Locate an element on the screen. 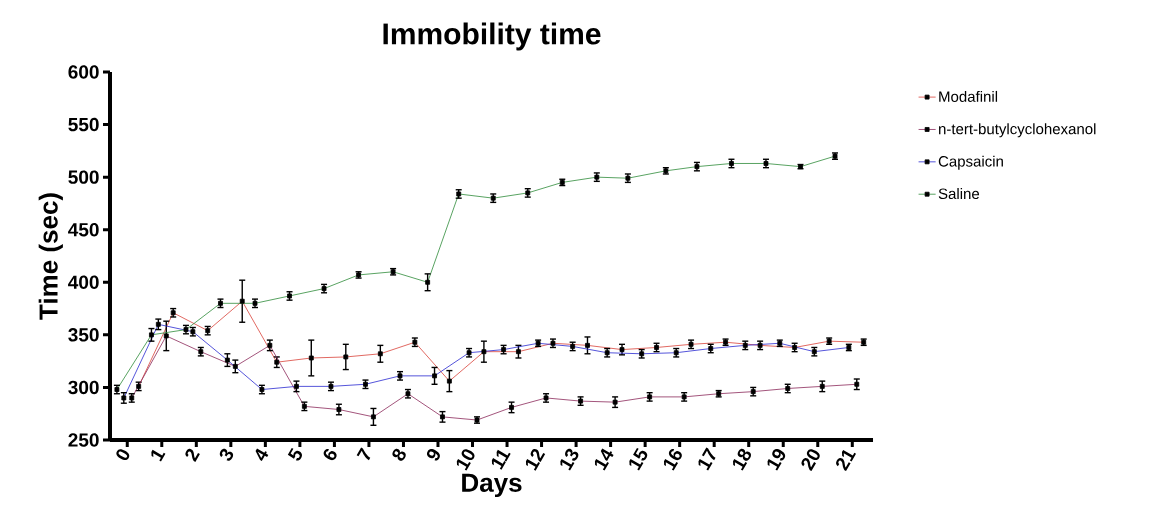 The image size is (1162, 509). legend-label: Modafinil is located at coordinates (968, 96).